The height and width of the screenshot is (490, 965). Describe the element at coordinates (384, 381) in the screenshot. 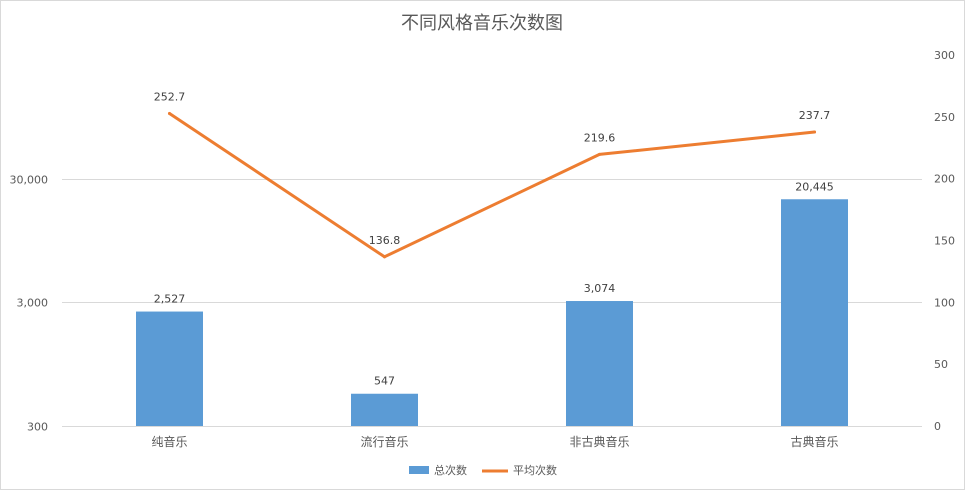

I see `bar-data-label: 547` at that location.